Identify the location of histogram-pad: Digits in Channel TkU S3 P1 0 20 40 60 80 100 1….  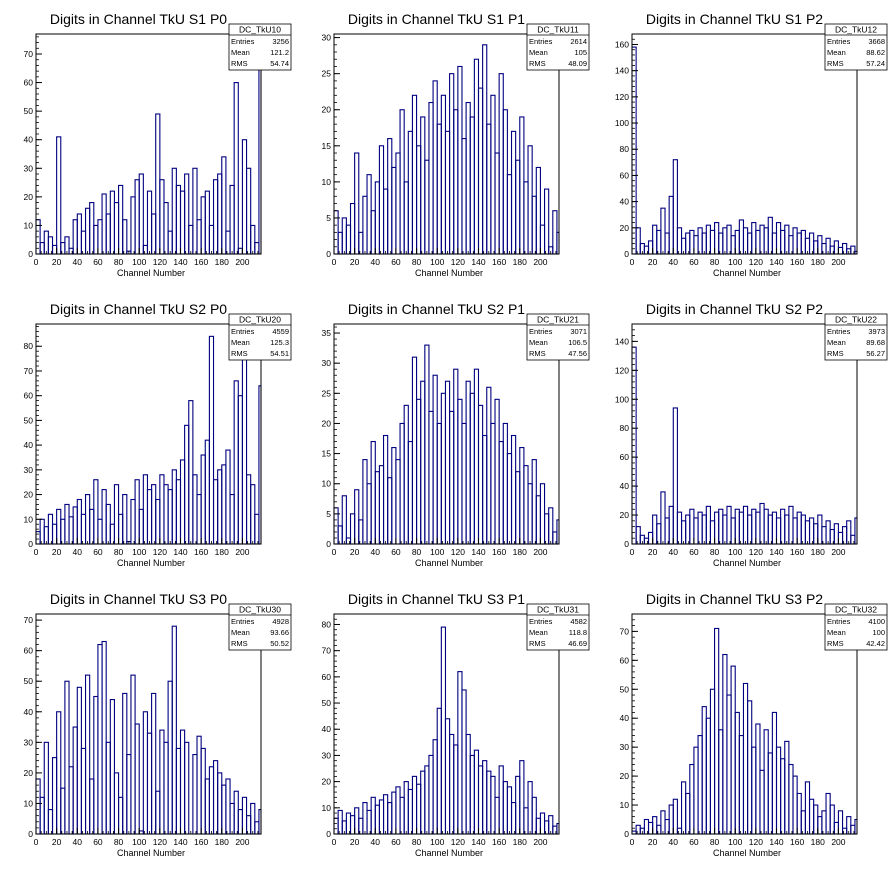
(447, 725).